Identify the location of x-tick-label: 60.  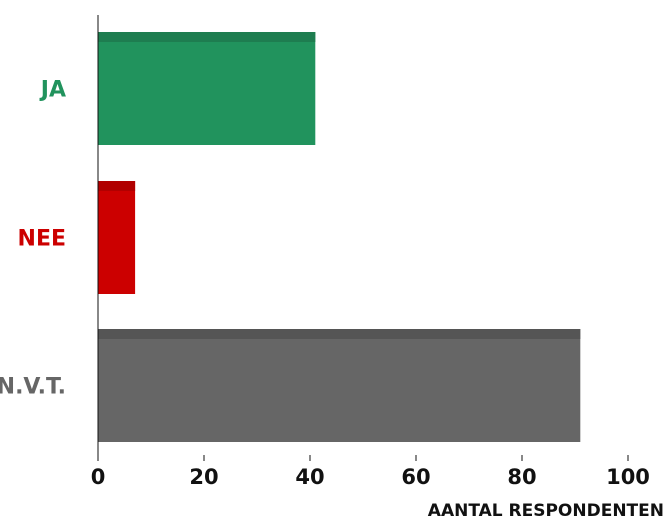
(415, 477).